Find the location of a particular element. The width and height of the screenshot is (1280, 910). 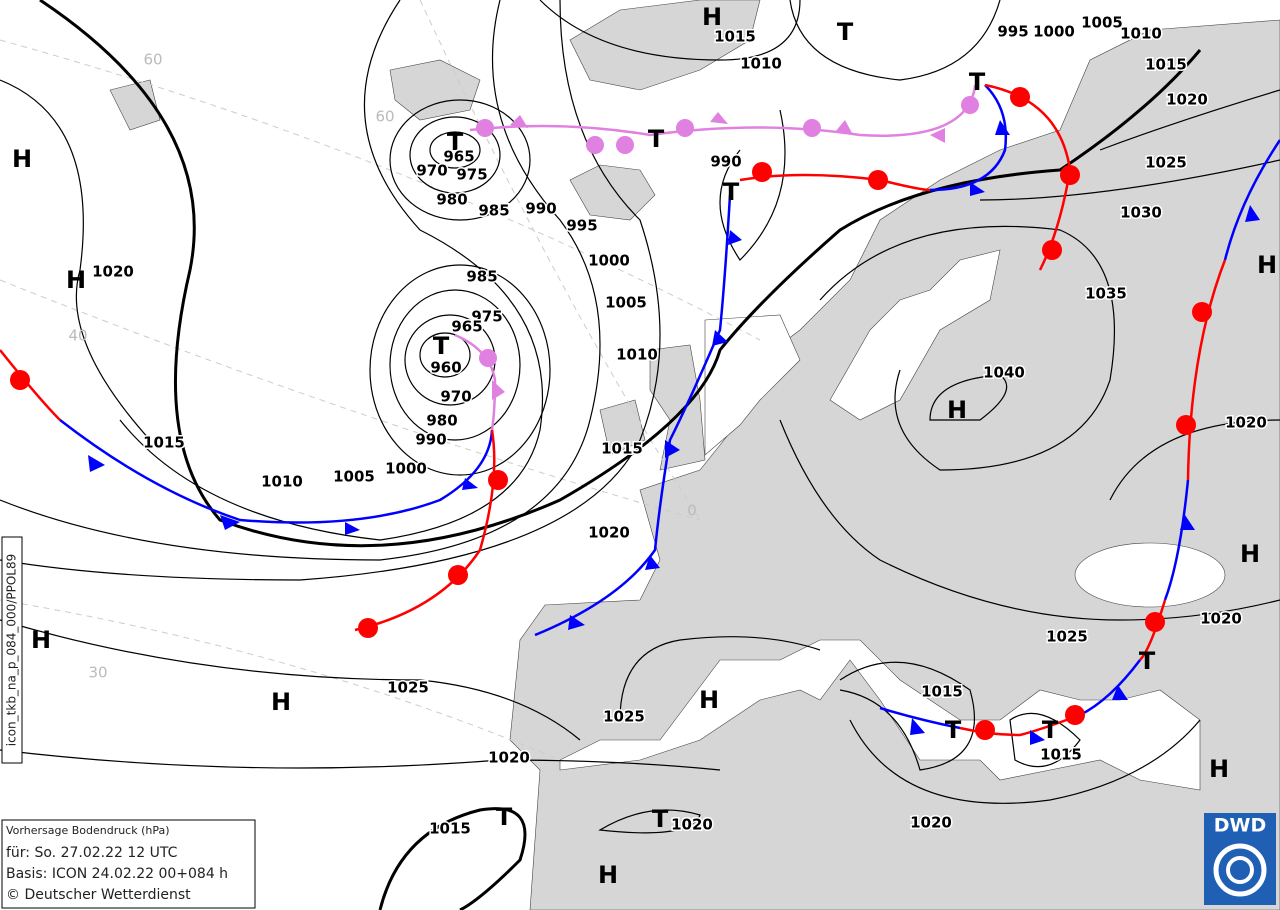

product-id-box is located at coordinates (12, 650).